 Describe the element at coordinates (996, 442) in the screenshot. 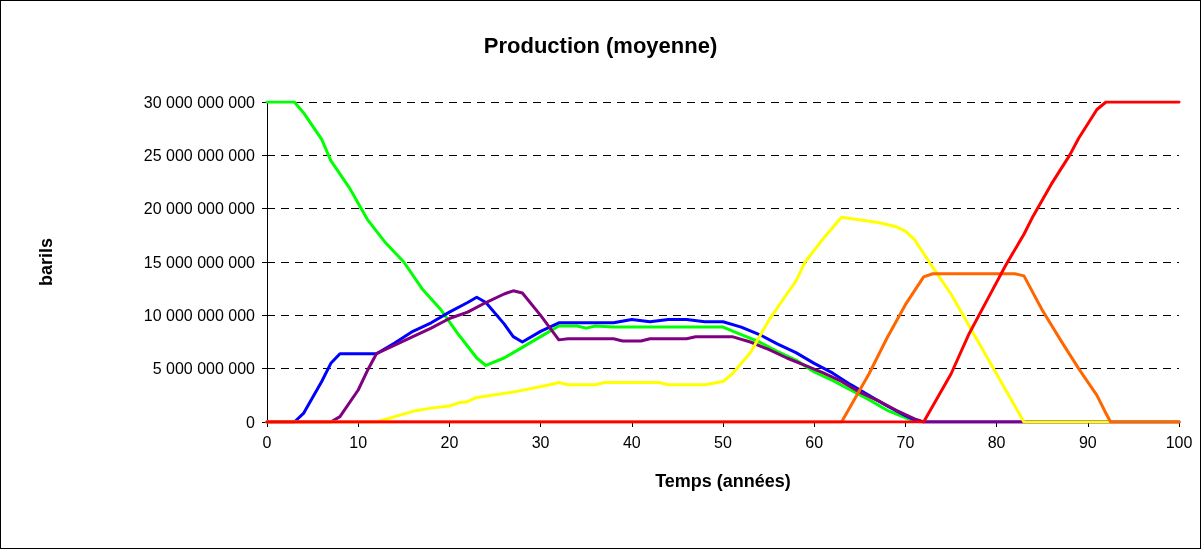

I see `x-tick-label: 80` at that location.